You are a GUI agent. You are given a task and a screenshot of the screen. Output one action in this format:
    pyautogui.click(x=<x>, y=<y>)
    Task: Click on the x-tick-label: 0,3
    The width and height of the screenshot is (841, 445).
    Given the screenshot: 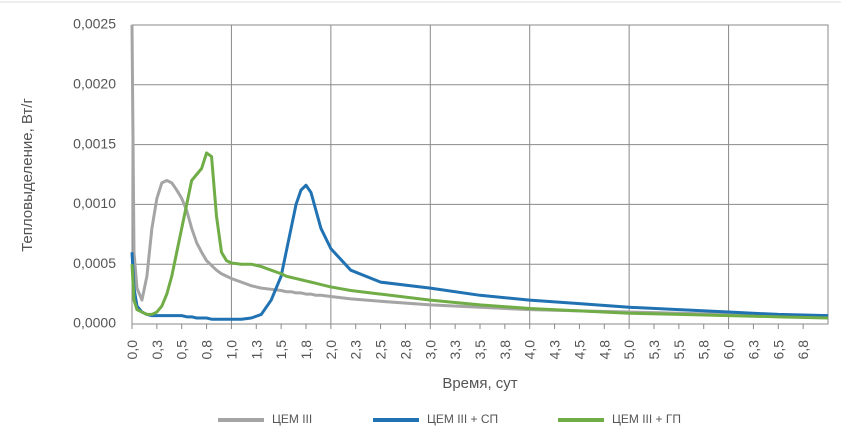 What is the action you would take?
    pyautogui.click(x=157, y=350)
    